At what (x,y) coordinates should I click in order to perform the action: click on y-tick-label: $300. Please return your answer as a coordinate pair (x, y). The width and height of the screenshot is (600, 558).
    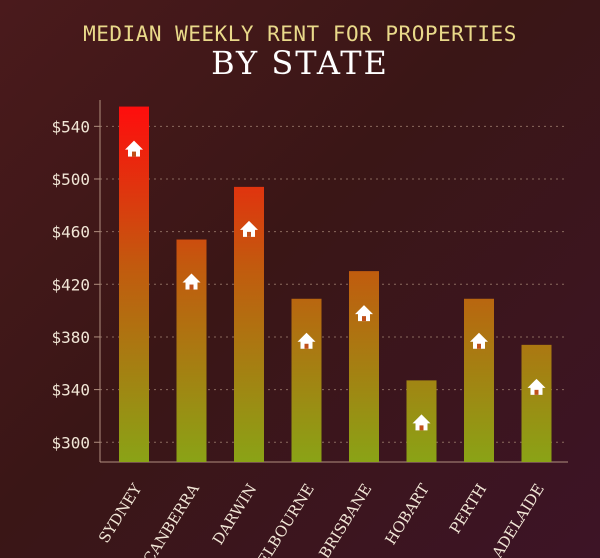
    Looking at the image, I should click on (70, 442).